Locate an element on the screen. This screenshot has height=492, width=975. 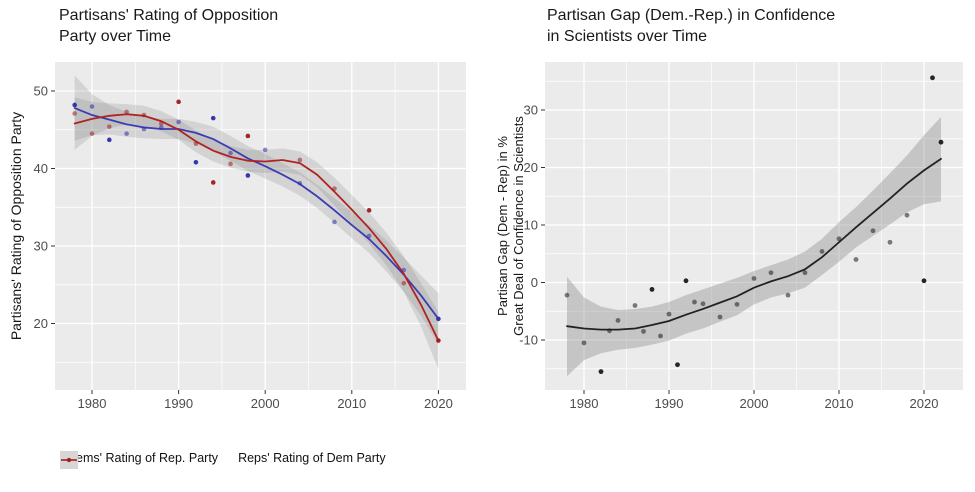
title-line-2: in Scientists over Time is located at coordinates (627, 36).